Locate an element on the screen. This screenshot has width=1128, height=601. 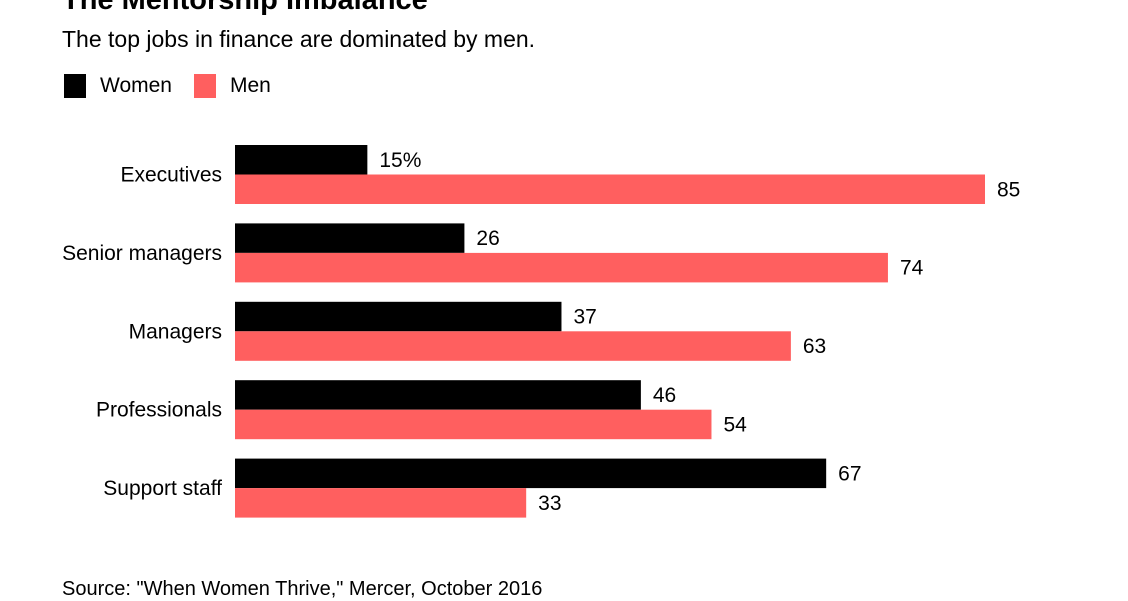
data-label: 15% is located at coordinates (400, 160).